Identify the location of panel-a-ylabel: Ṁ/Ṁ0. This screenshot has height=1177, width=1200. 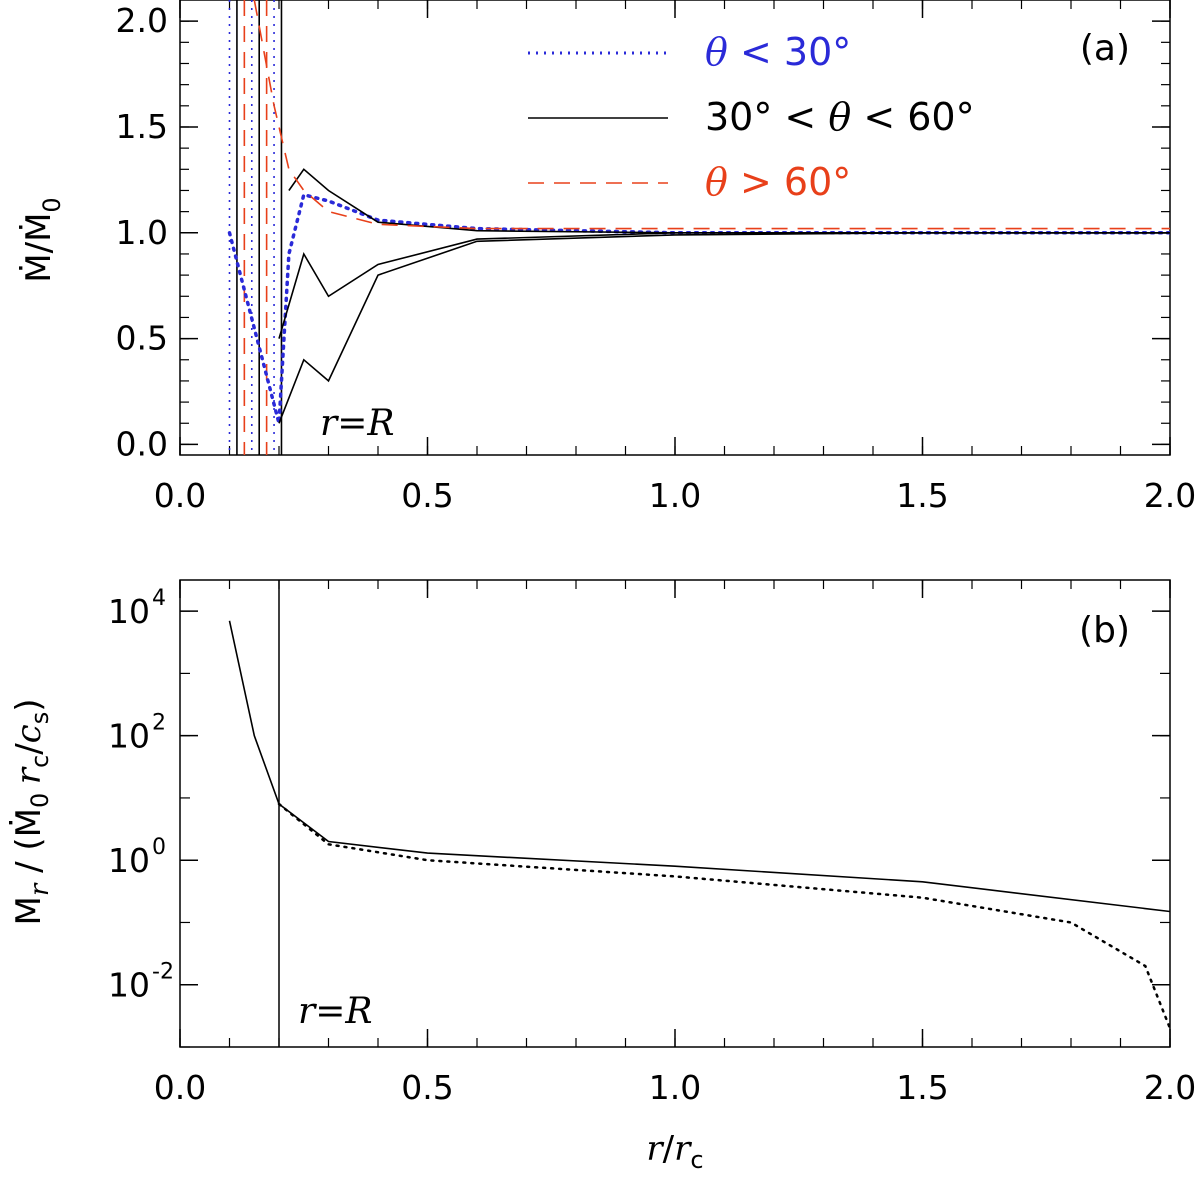
(42, 239).